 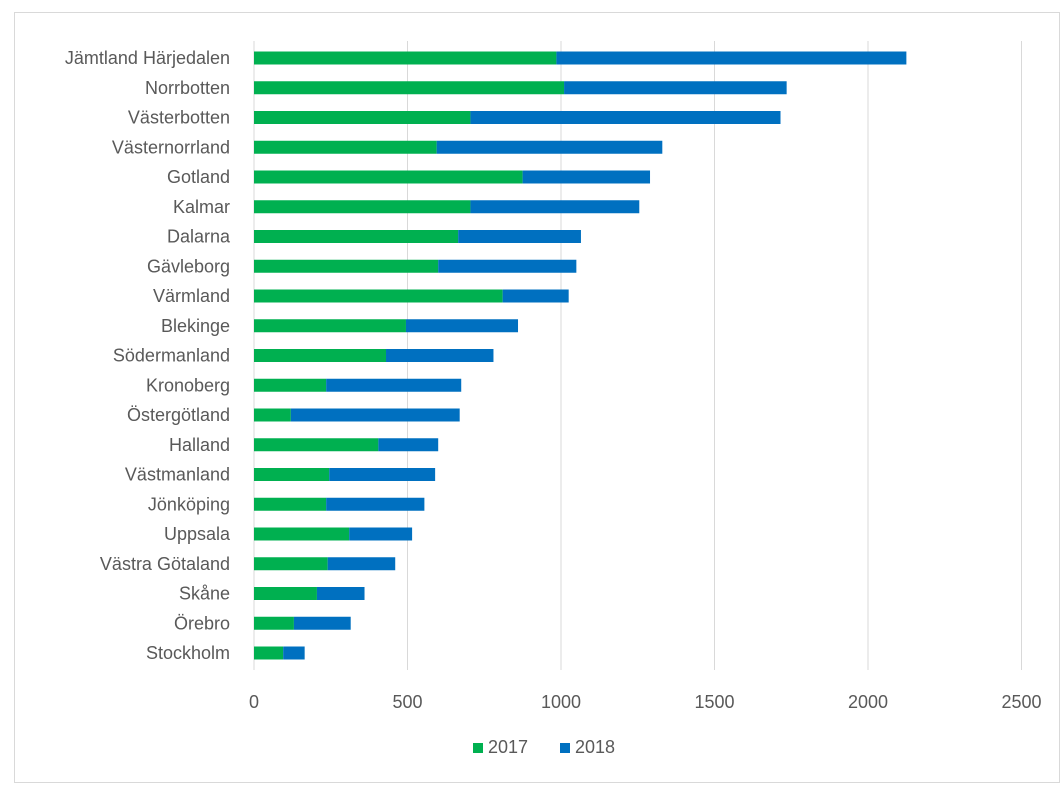 What do you see at coordinates (202, 623) in the screenshot?
I see `category-label: Örebro` at bounding box center [202, 623].